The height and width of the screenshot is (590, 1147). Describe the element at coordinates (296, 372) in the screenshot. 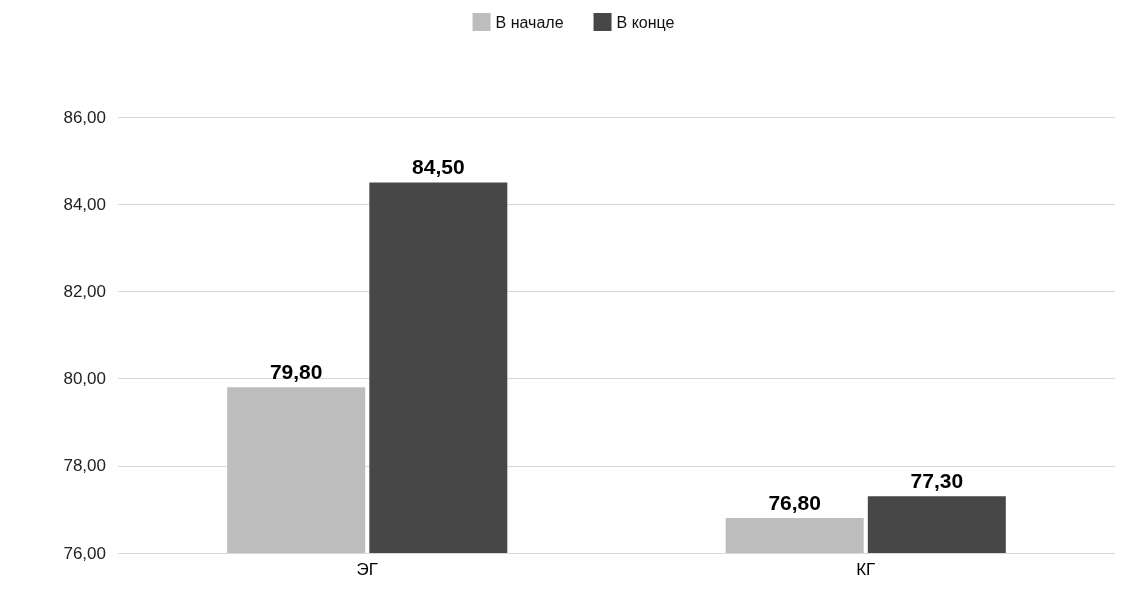

I see `data-label: 79,80` at that location.